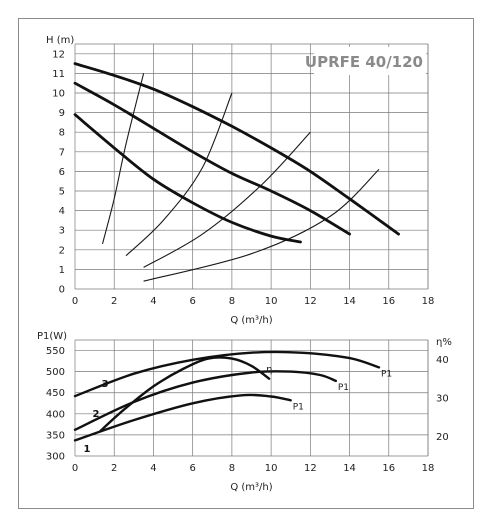  What do you see at coordinates (62, 133) in the screenshot?
I see `y-tick-label: 8` at bounding box center [62, 133].